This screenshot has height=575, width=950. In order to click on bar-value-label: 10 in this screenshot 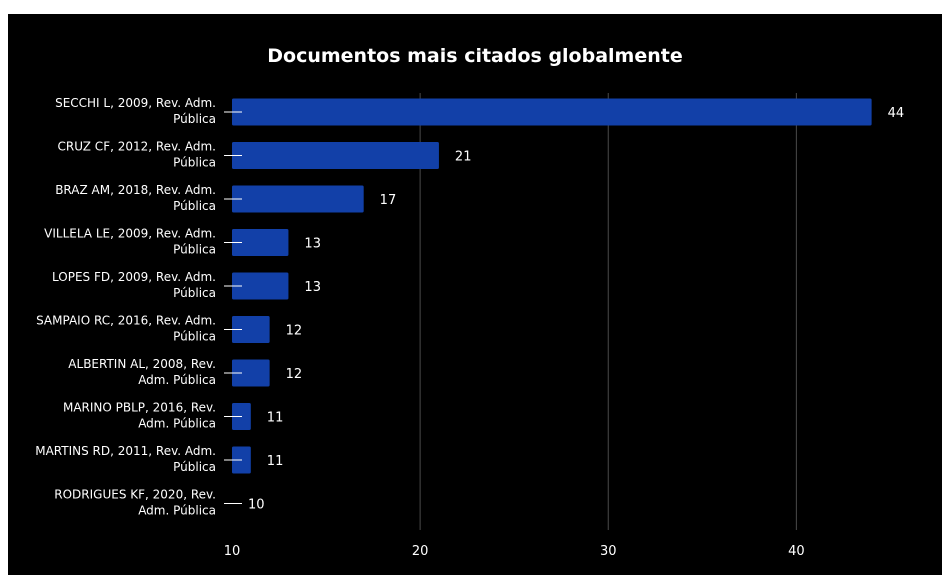, I will do `click(256, 505)`.